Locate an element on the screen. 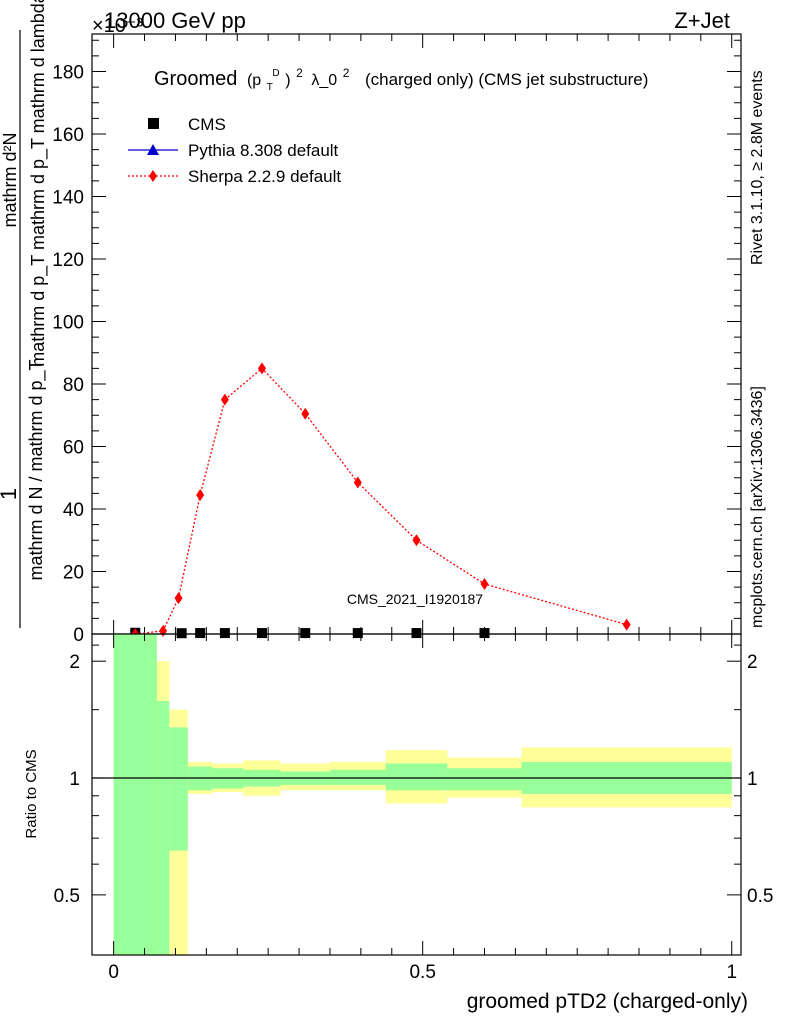 The image size is (786, 1024). main-ytick-label: 120 is located at coordinates (68, 260).